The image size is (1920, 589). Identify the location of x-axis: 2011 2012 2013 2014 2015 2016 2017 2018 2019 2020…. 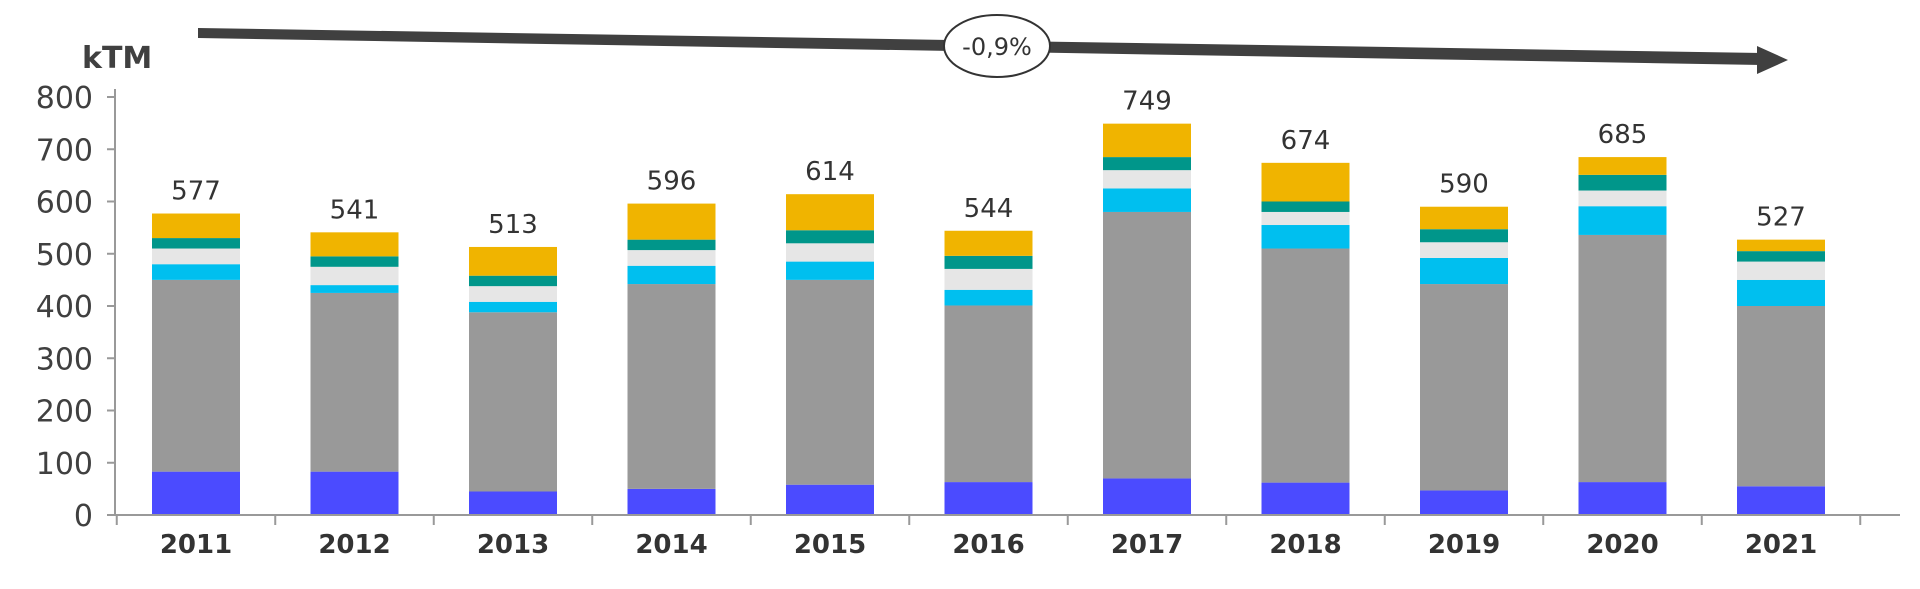
(1007, 537).